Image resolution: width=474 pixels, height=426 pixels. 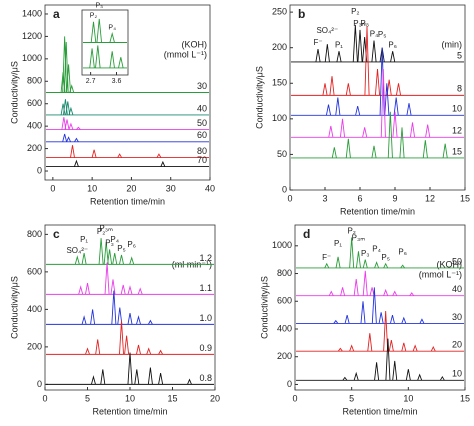 I want to click on y-tick-label: 600, so click(x=34, y=103).